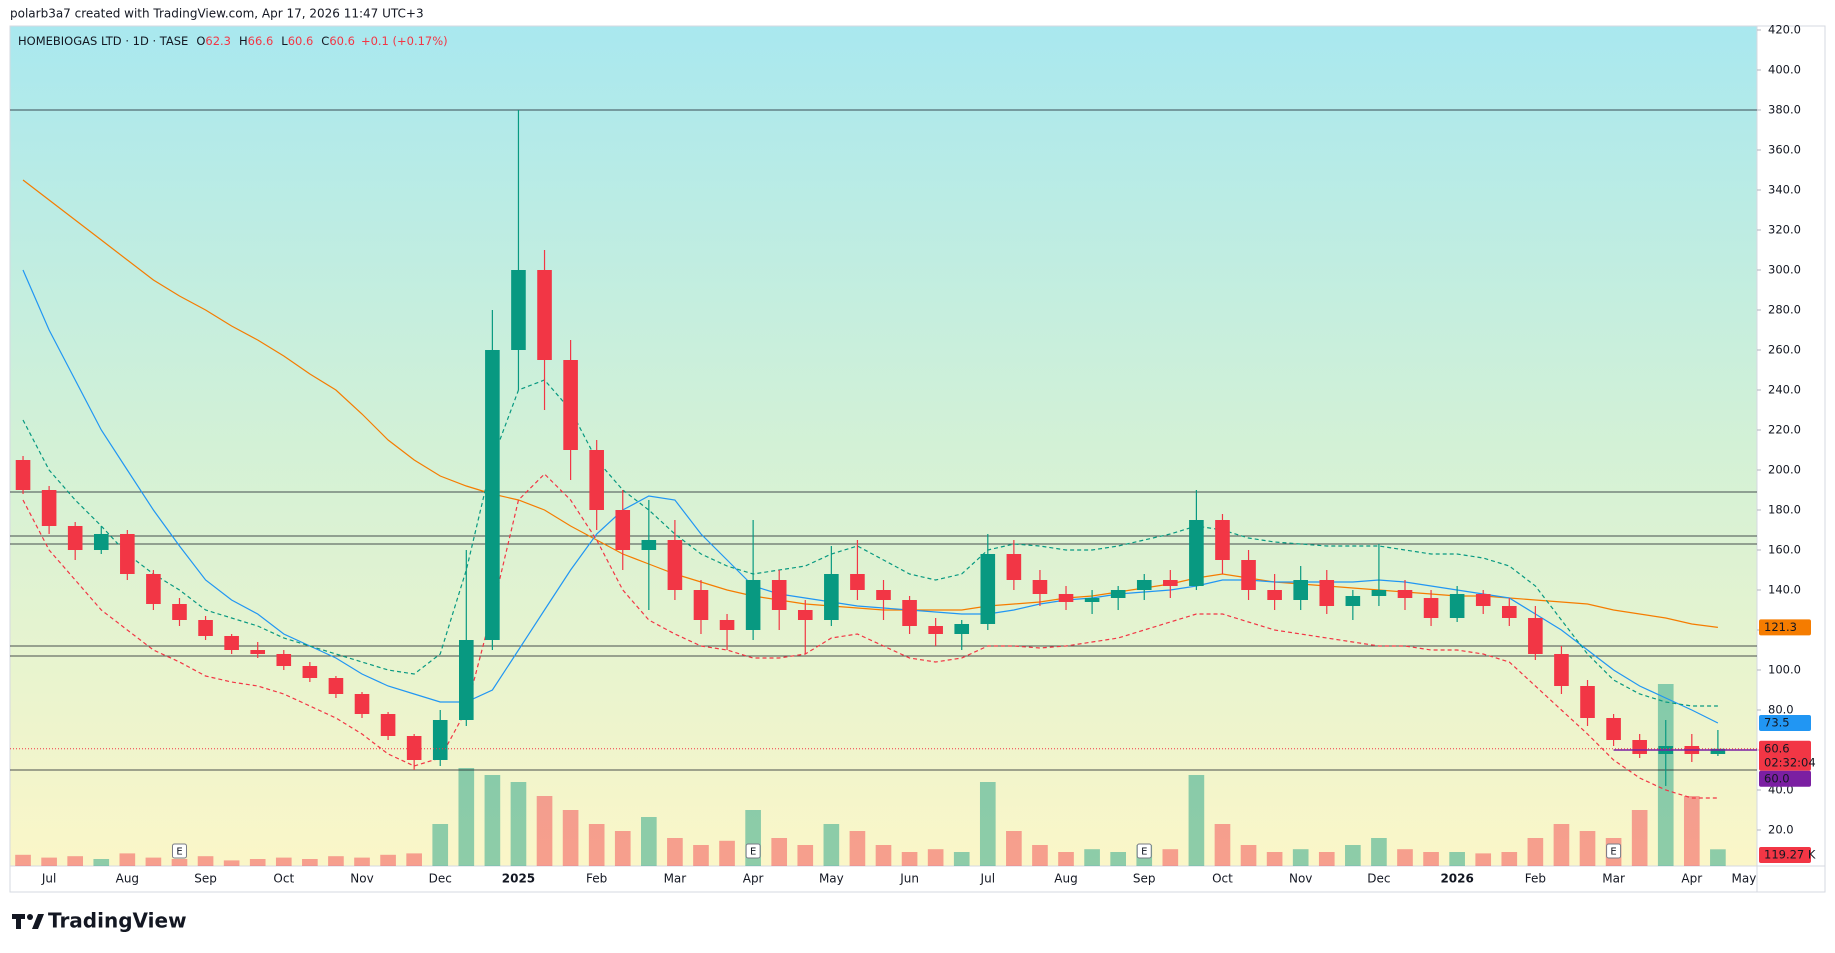 The height and width of the screenshot is (953, 1835). What do you see at coordinates (1784, 190) in the screenshot?
I see `y-tick-label: 340.0` at bounding box center [1784, 190].